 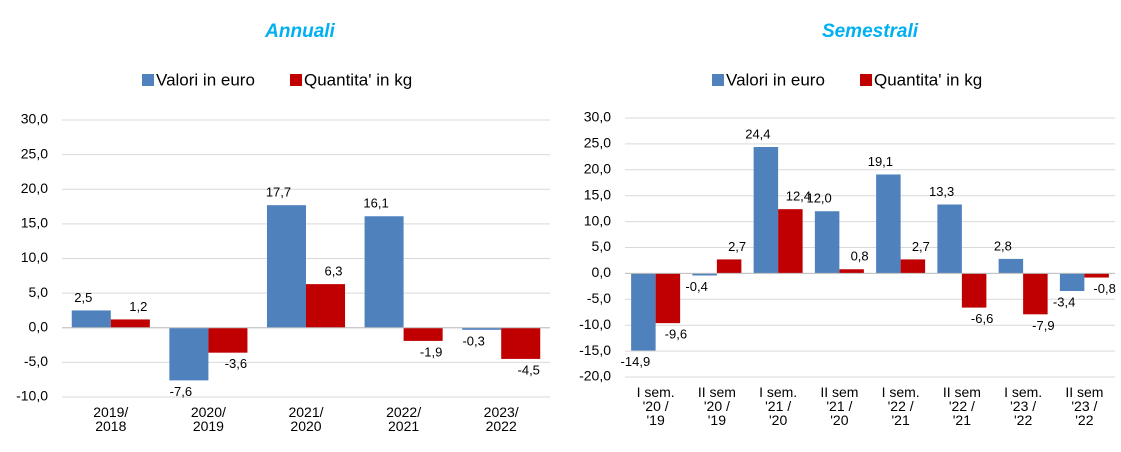 I want to click on x-tick-label: II sem '22 / '21, so click(x=961, y=406).